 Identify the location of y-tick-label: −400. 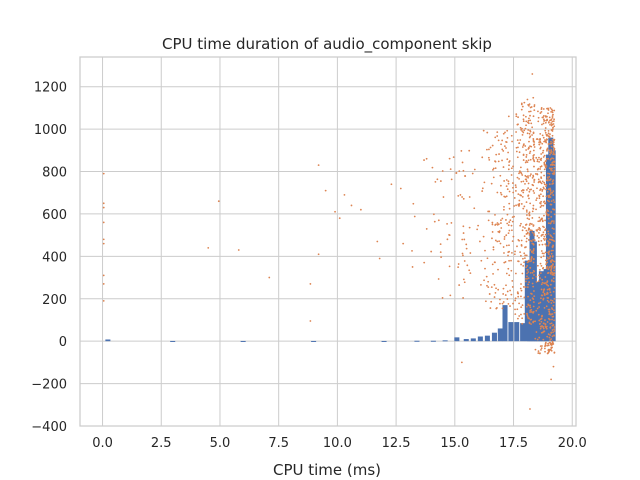
(49, 427).